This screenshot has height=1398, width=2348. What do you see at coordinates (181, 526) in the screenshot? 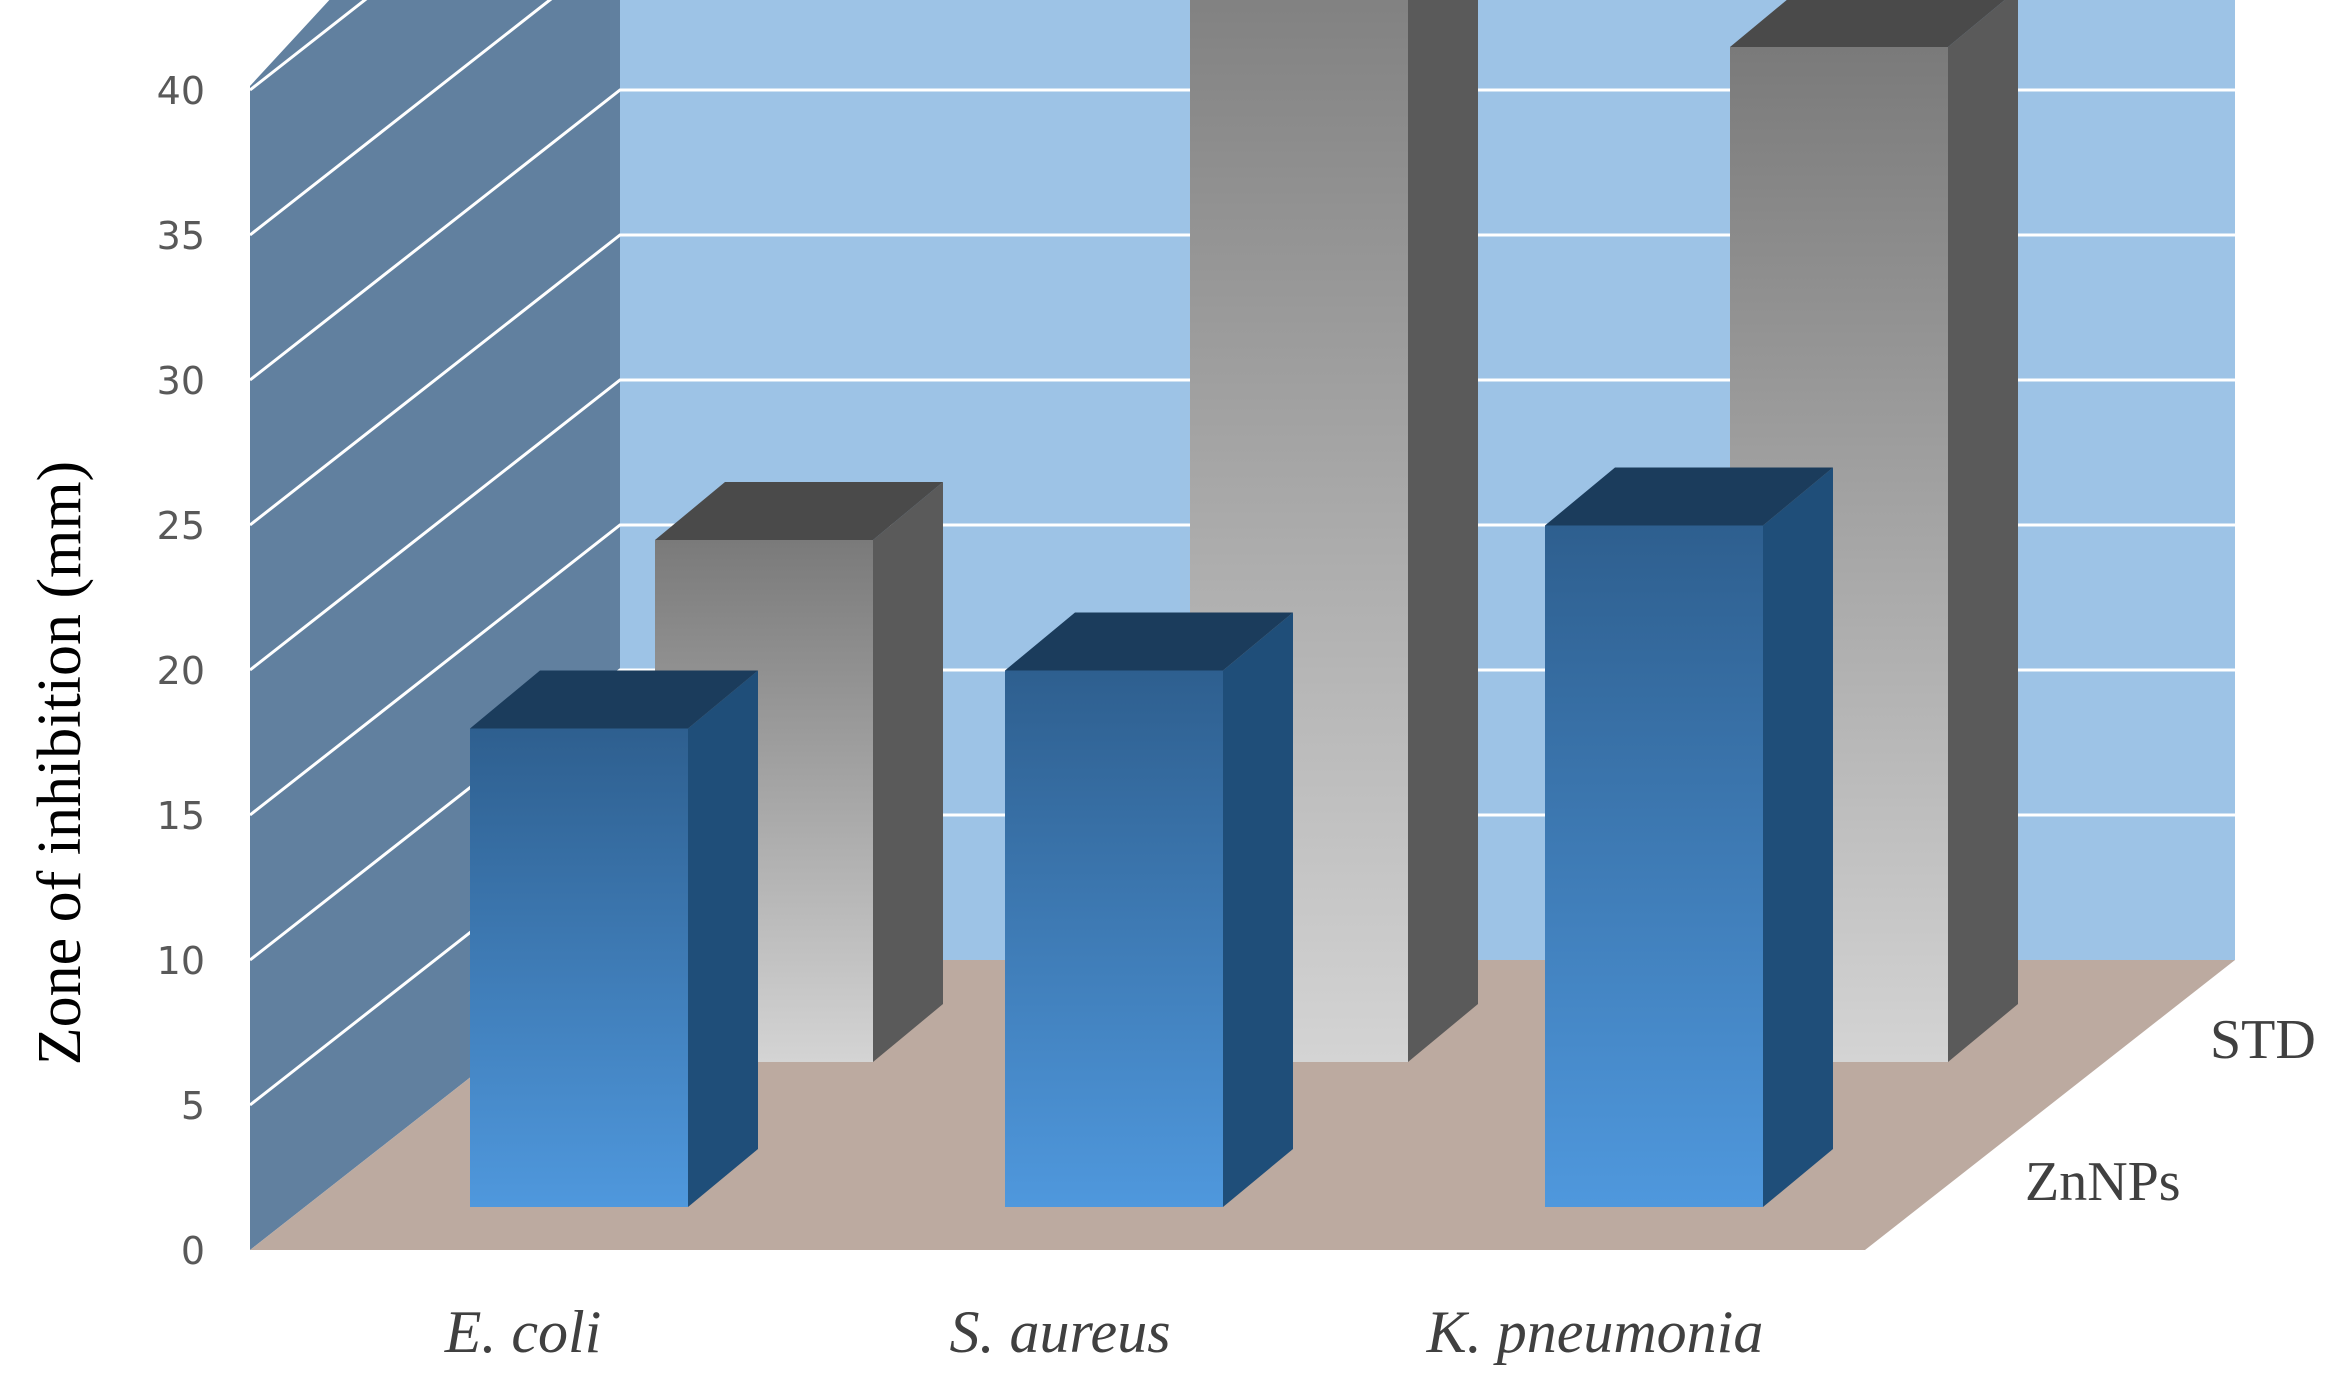
I see `y-tick-label: 25` at bounding box center [181, 526].